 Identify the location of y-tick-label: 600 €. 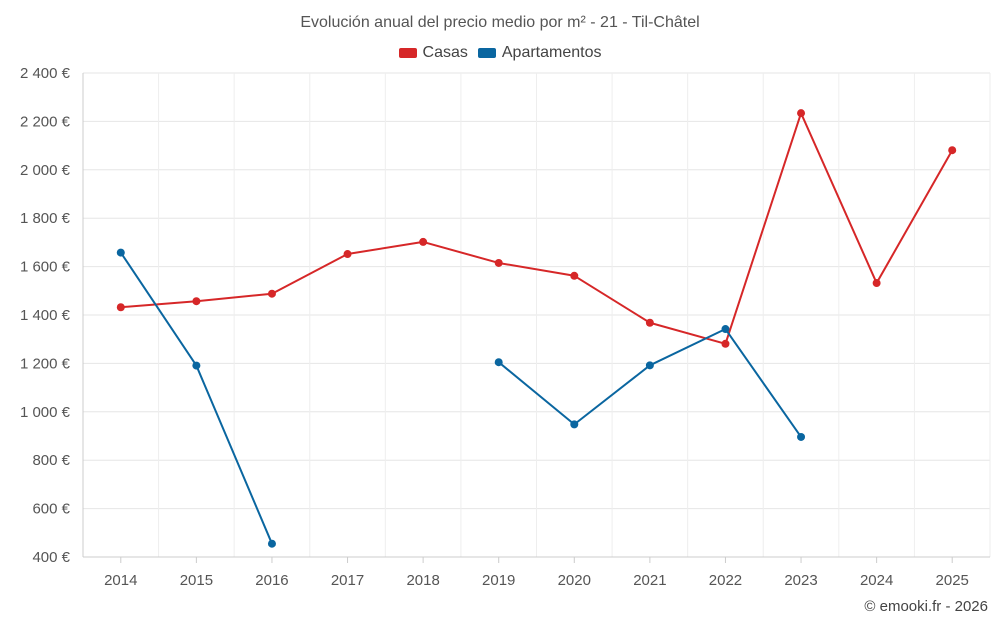
(51, 509).